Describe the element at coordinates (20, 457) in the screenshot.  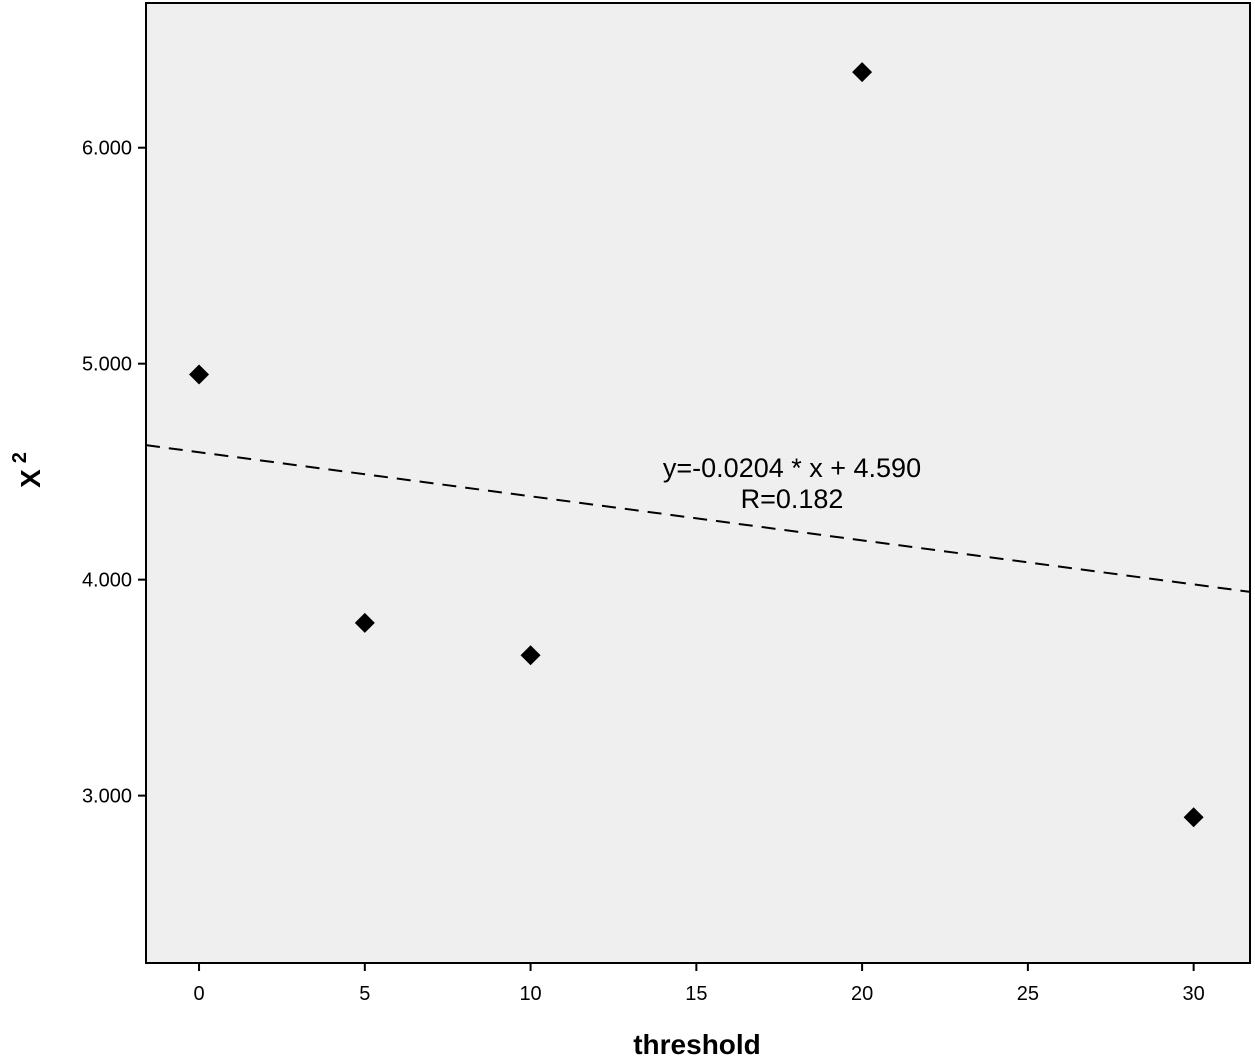
I see `y-axis-title-exponent: 2` at that location.